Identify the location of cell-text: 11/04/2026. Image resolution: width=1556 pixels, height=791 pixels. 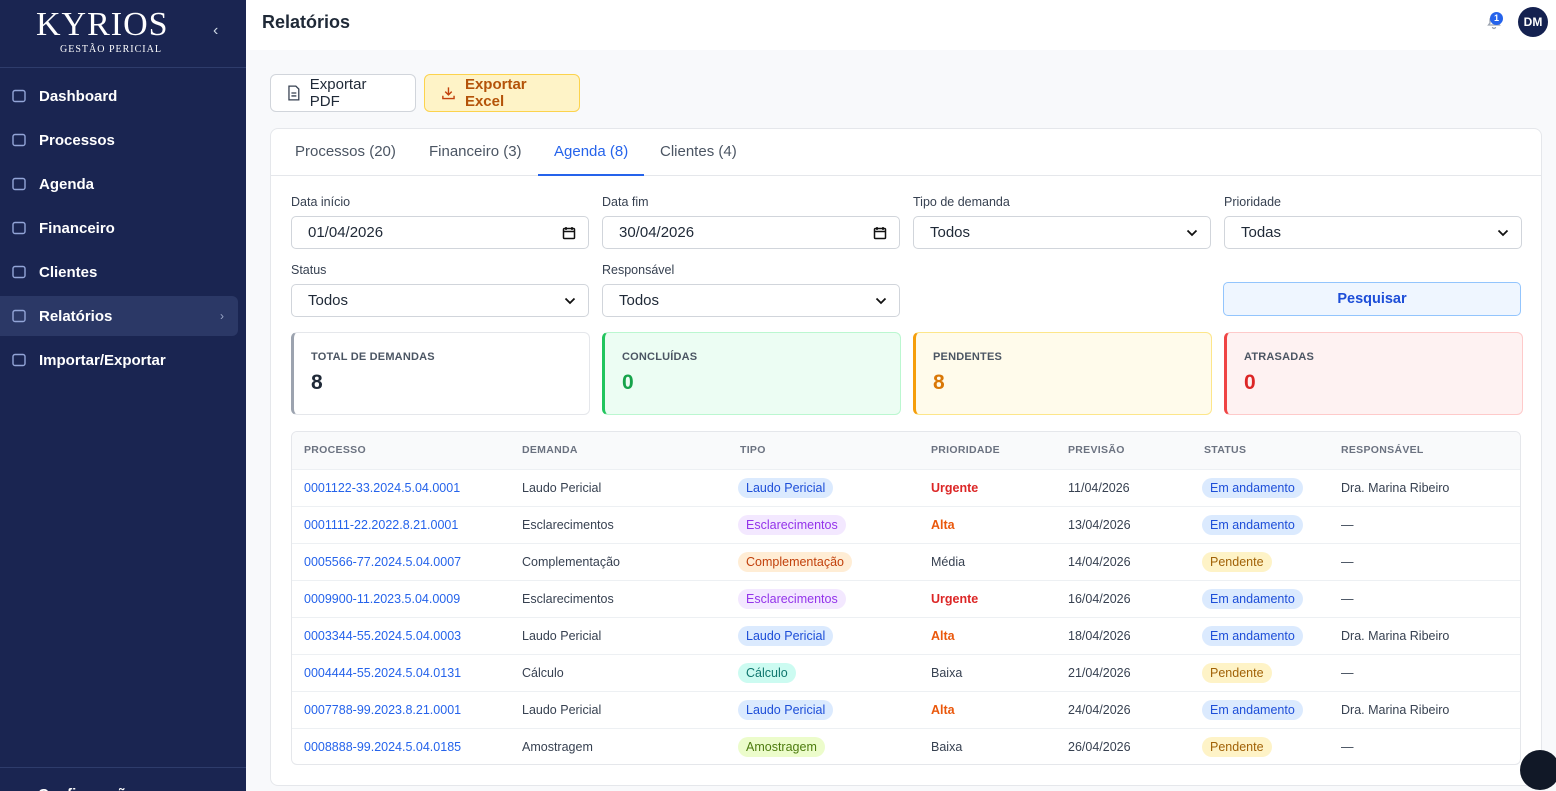
(1099, 488).